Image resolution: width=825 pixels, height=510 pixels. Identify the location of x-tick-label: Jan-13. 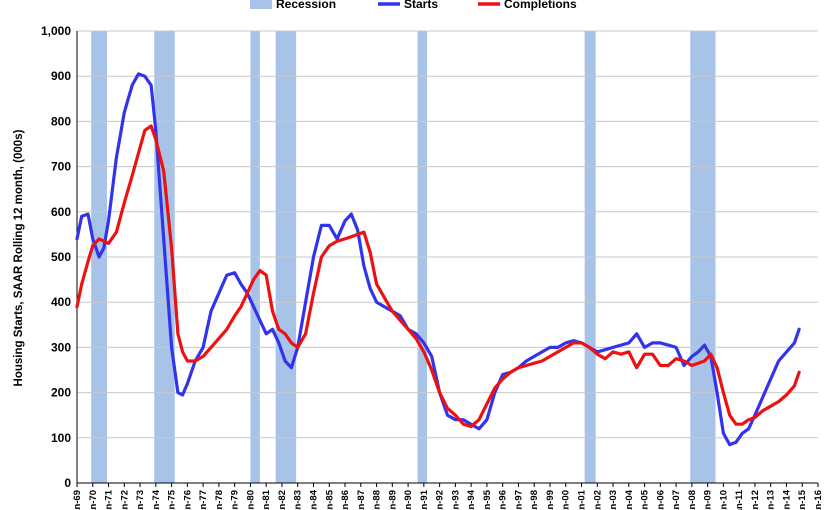
(771, 500).